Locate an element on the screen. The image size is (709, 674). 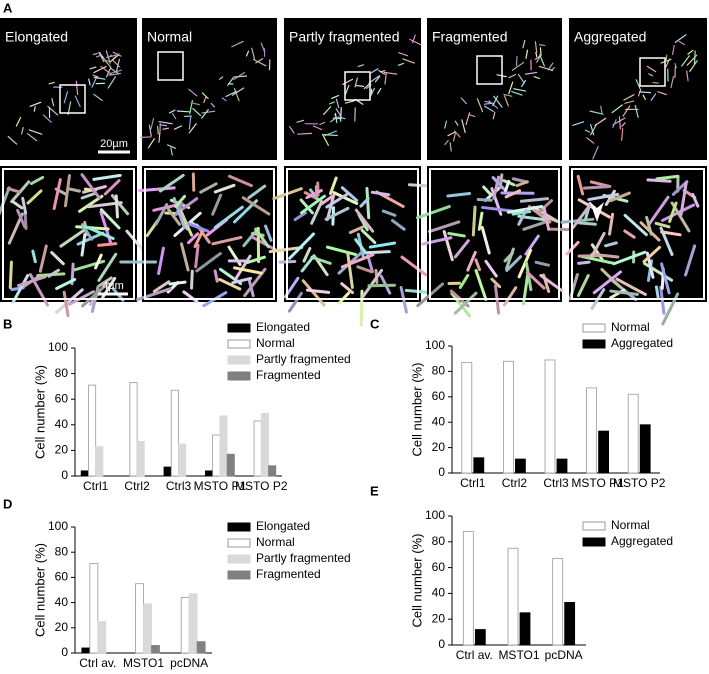
x-tick-label: Ctrl3 is located at coordinates (556, 483).